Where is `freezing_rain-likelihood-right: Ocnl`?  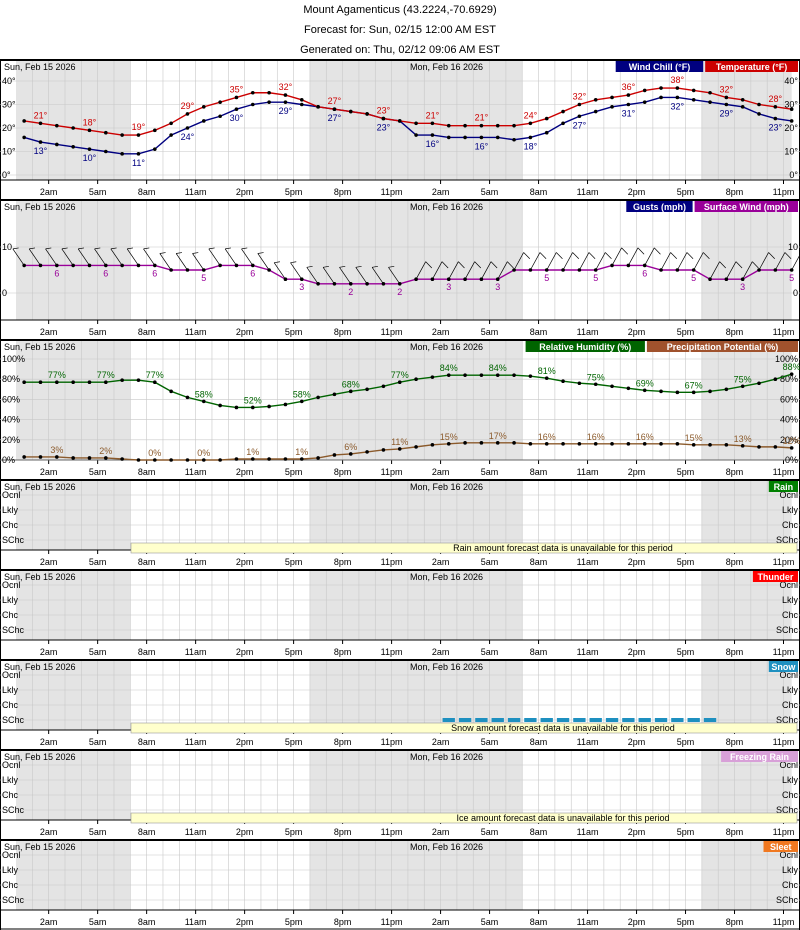 freezing_rain-likelihood-right: Ocnl is located at coordinates (788, 765).